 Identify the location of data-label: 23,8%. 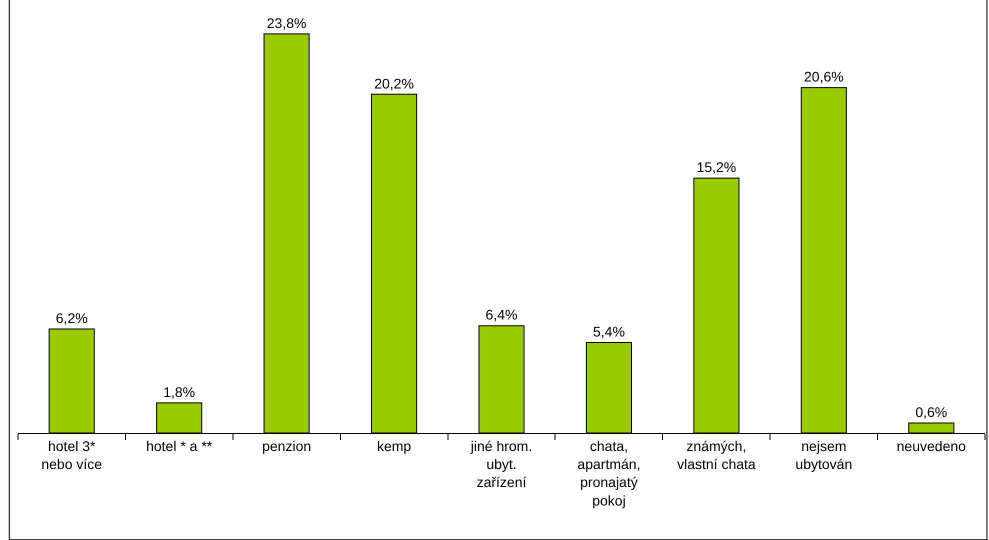
(286, 22).